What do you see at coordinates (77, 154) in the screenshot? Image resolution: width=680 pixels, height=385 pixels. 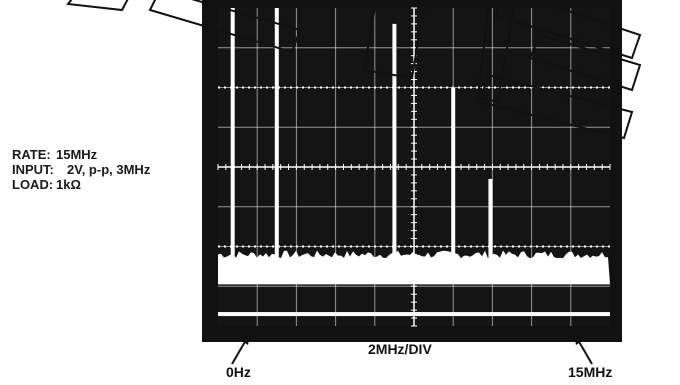 I see `rate-value: 15MHz` at bounding box center [77, 154].